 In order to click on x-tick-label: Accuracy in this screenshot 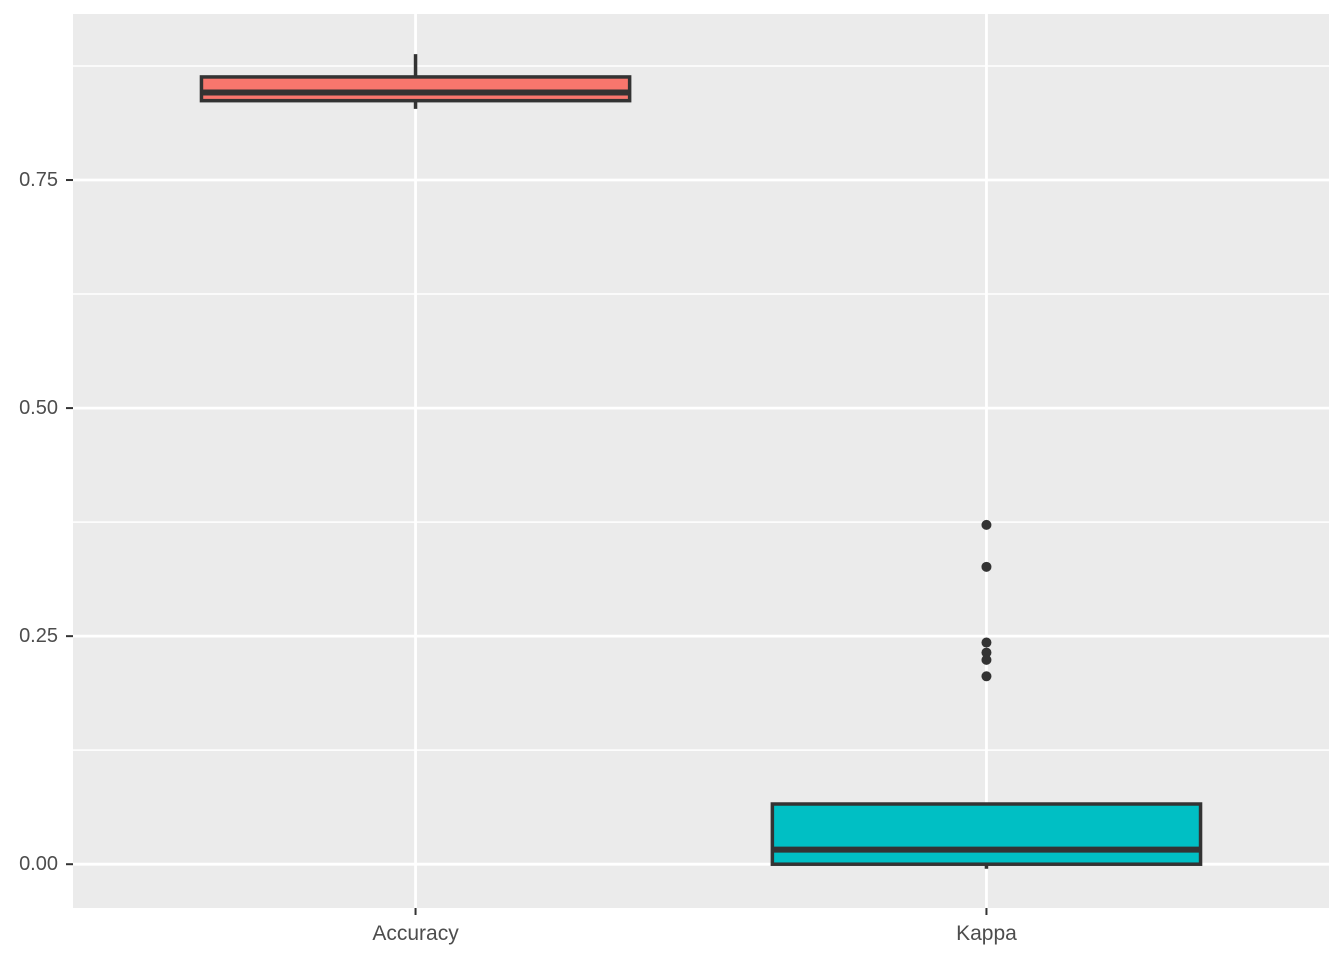, I will do `click(415, 933)`.